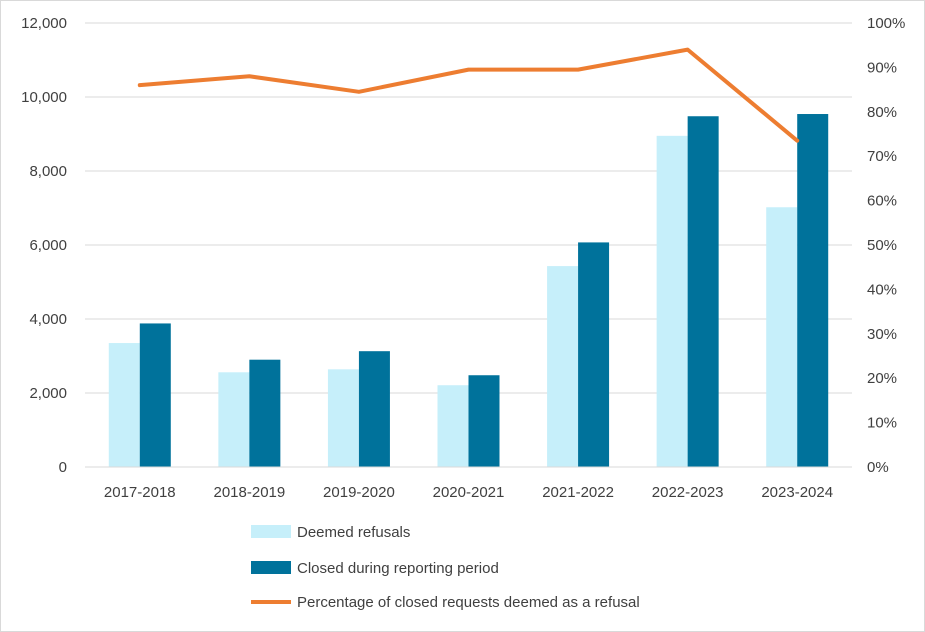 The height and width of the screenshot is (632, 925). What do you see at coordinates (797, 492) in the screenshot?
I see `x-axis-tick-label: 2023-2024` at bounding box center [797, 492].